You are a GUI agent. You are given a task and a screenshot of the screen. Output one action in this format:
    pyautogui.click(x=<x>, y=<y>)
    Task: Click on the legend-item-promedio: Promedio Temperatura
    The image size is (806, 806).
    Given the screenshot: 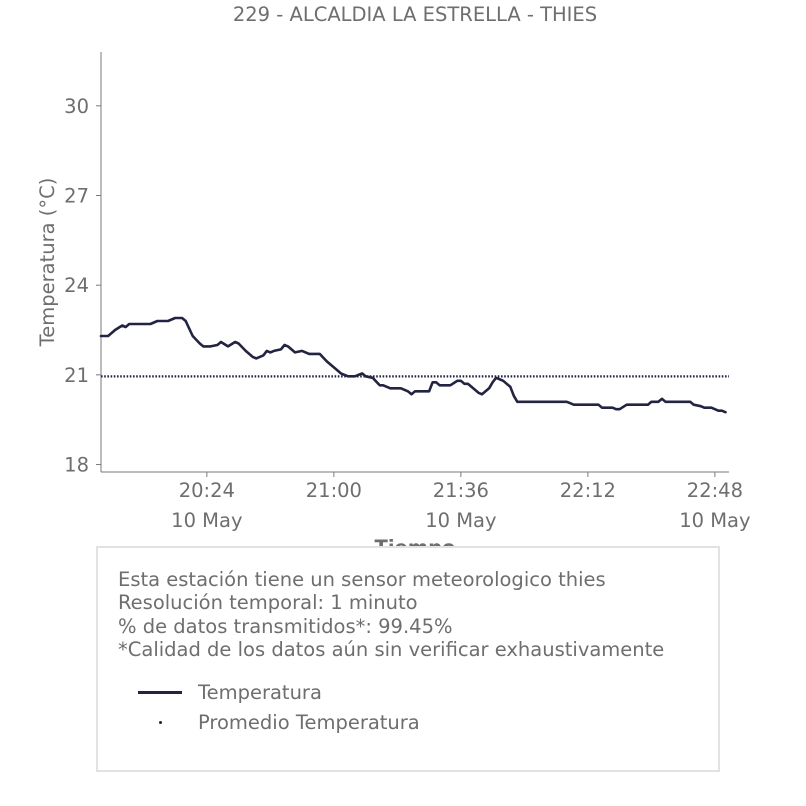 What is the action you would take?
    pyautogui.click(x=279, y=722)
    